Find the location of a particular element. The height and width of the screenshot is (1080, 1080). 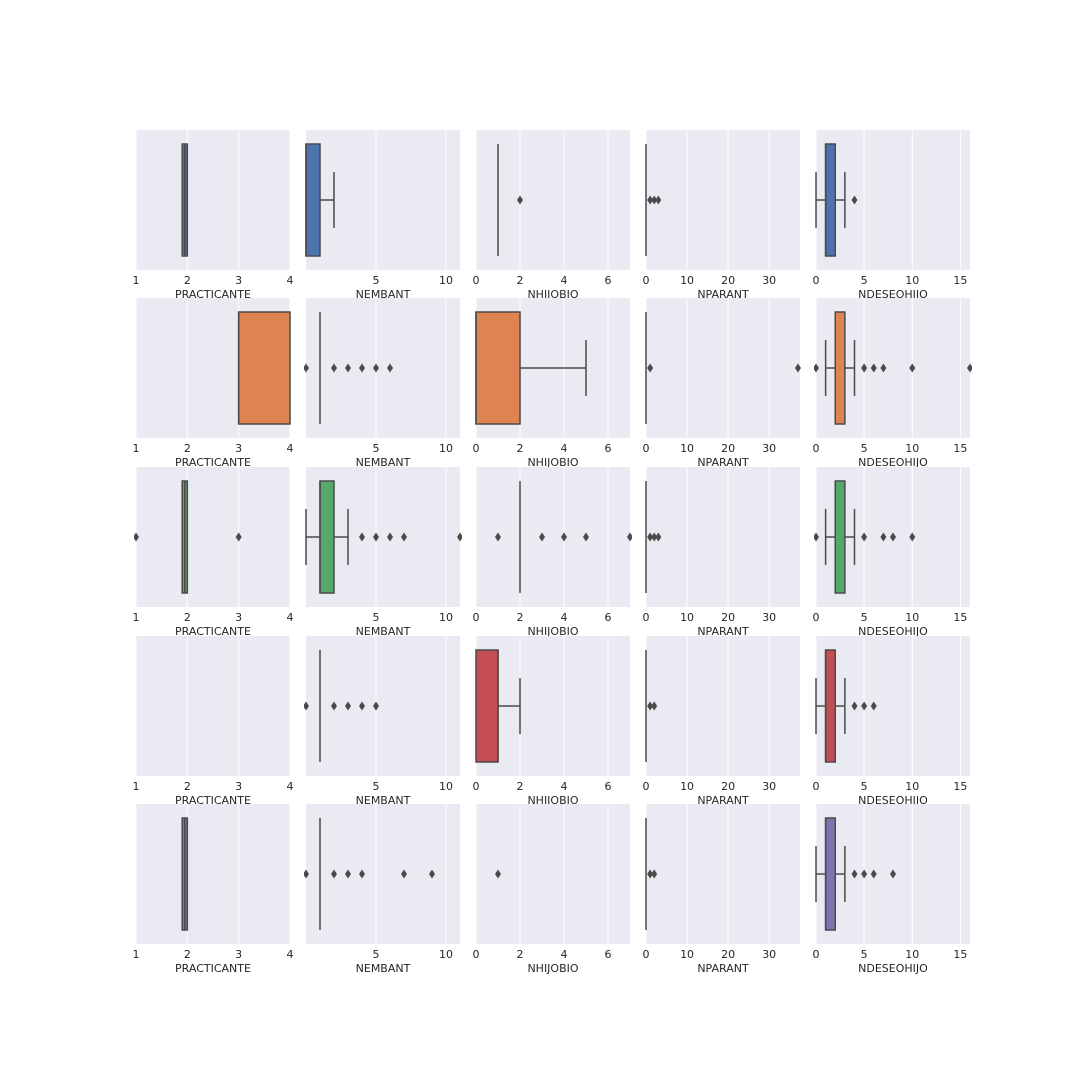

tick-label: 1 is located at coordinates (136, 954).